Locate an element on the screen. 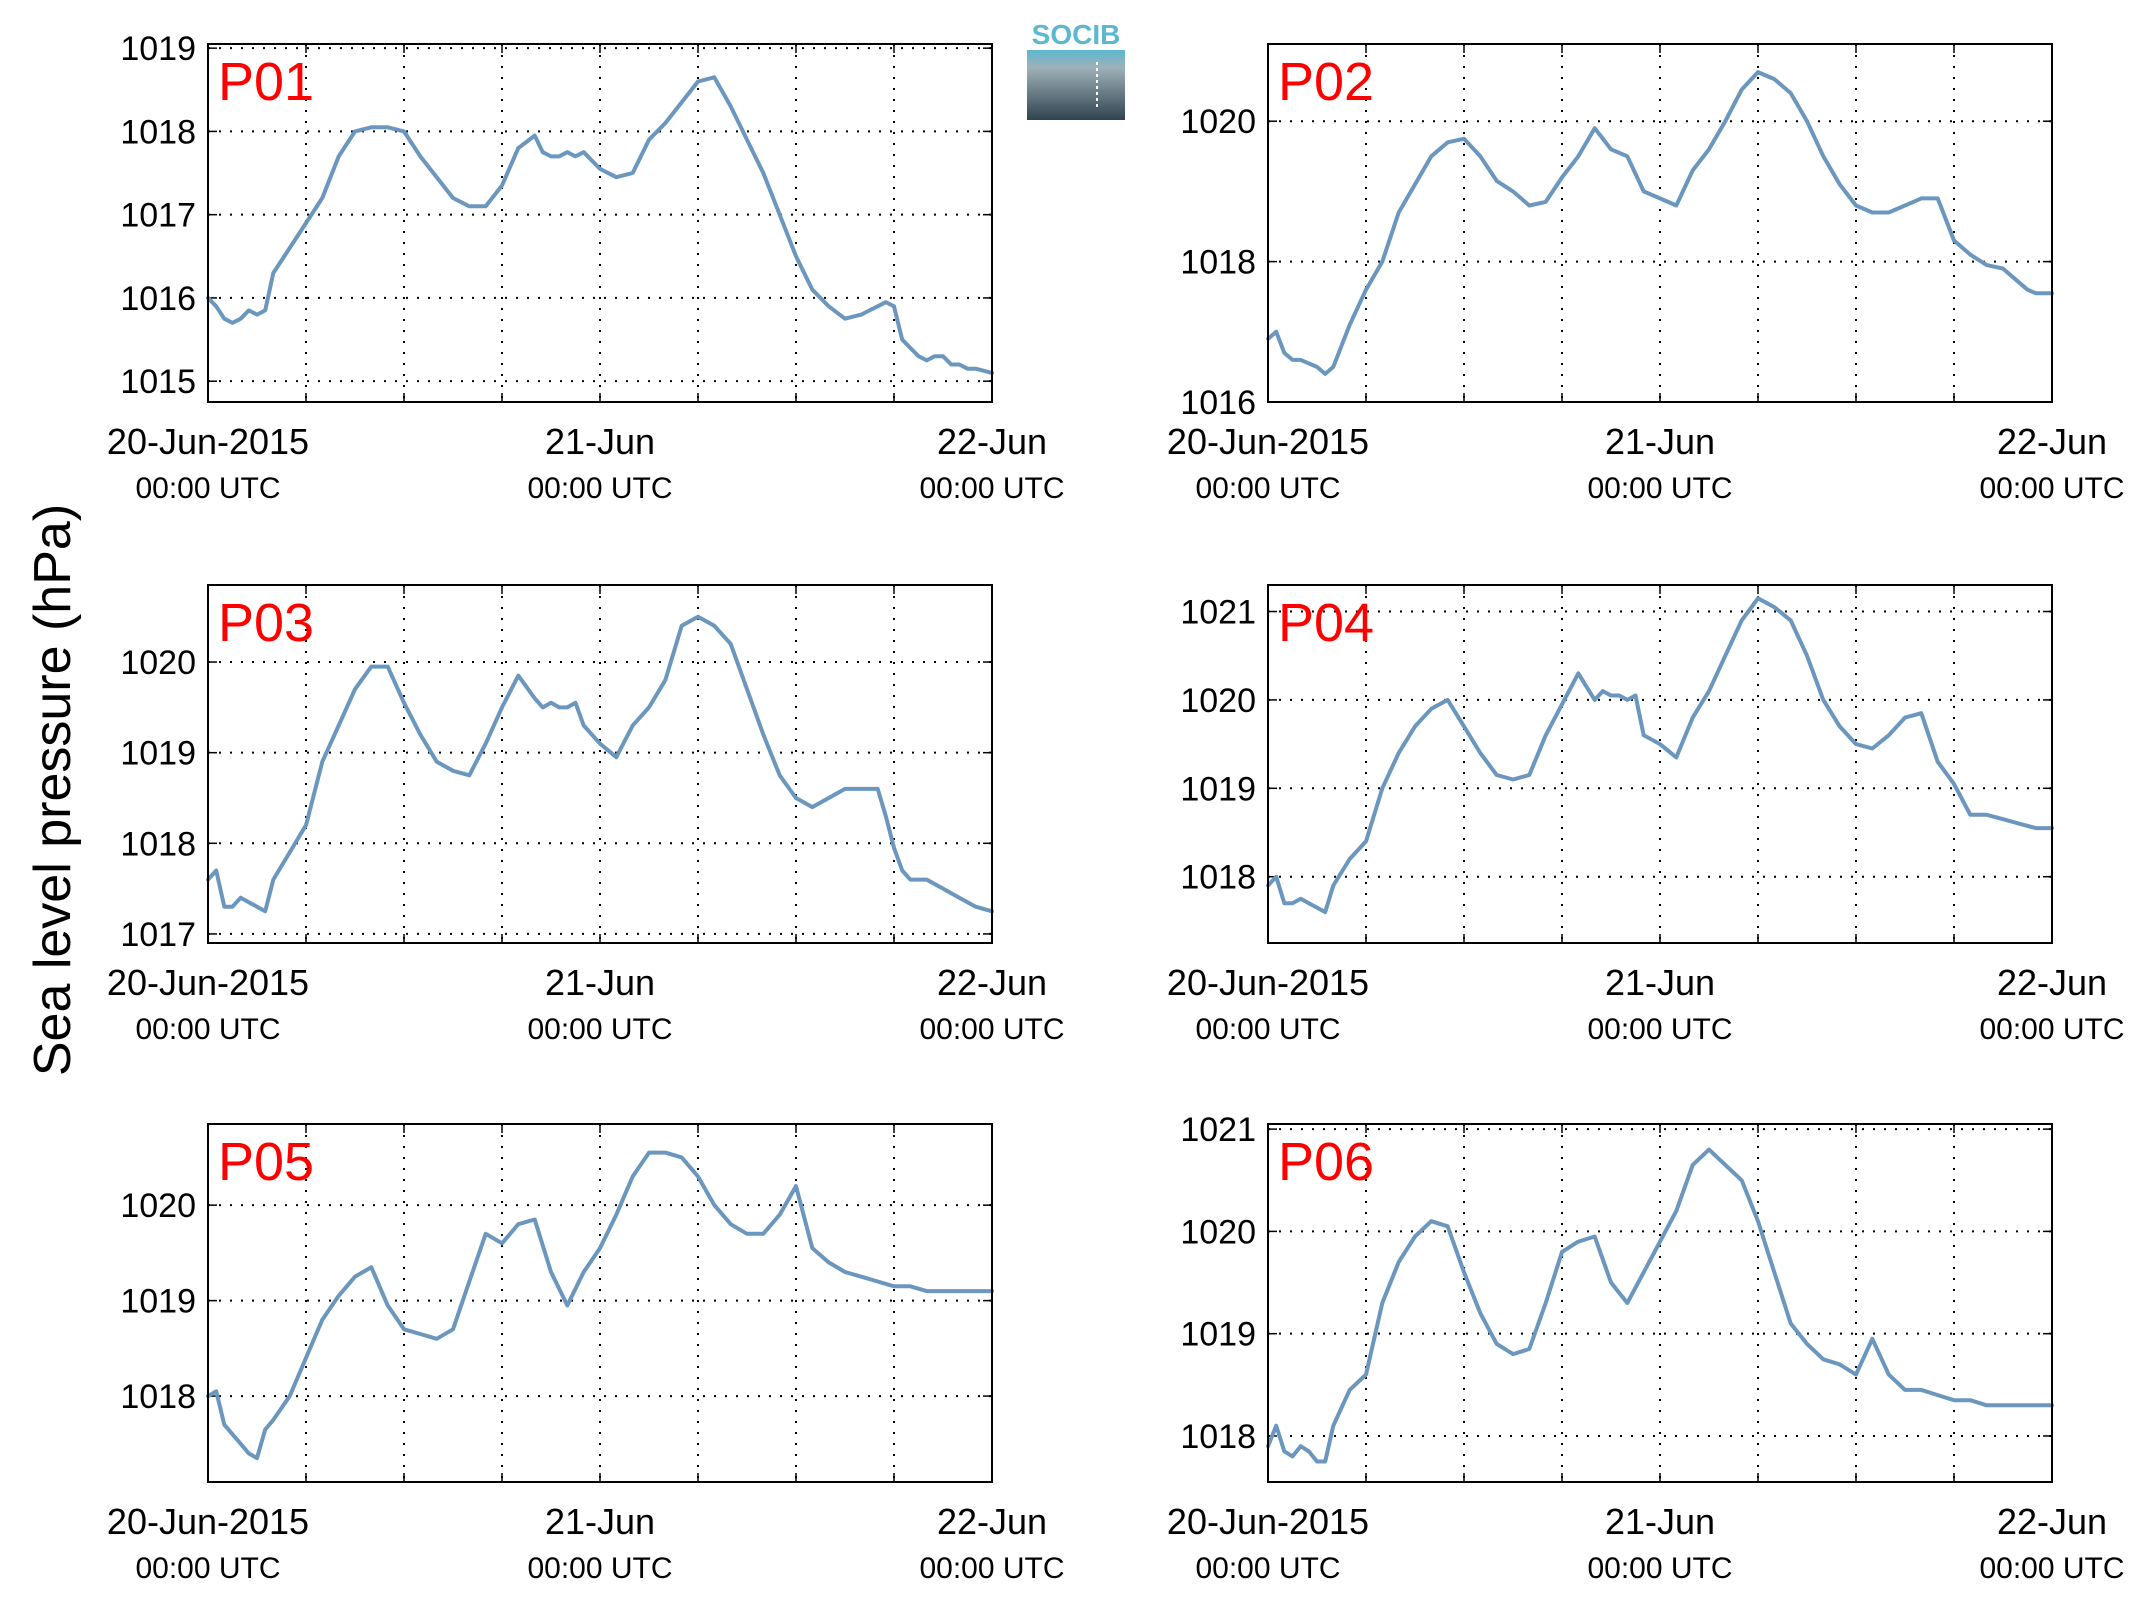 Image resolution: width=2138 pixels, height=1608 pixels. panel-label: P05 is located at coordinates (266, 1162).